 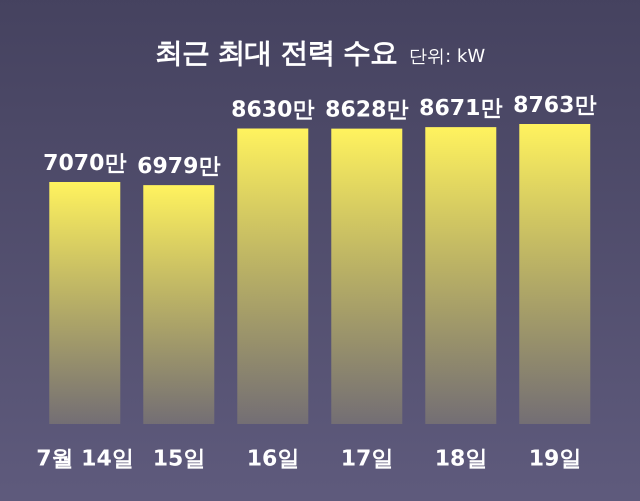 I want to click on data-label: 8763만, so click(x=554, y=105).